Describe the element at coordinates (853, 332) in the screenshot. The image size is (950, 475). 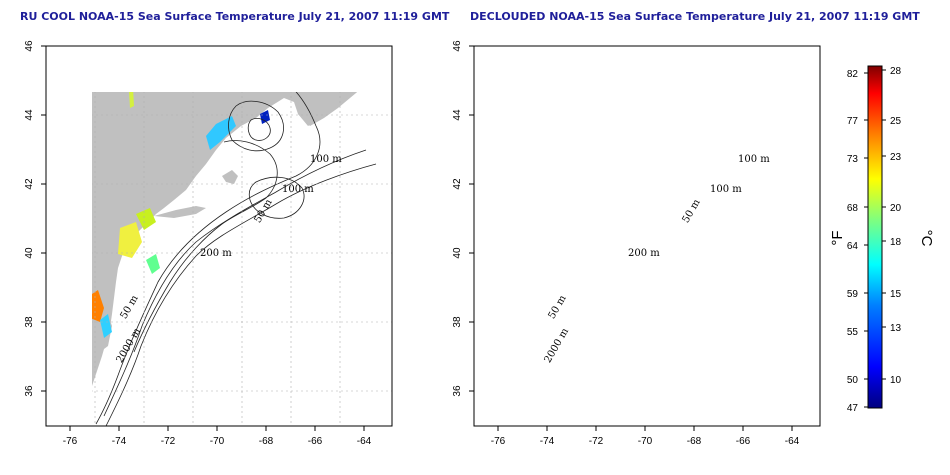
I see `colorbar-f-label: 55` at that location.